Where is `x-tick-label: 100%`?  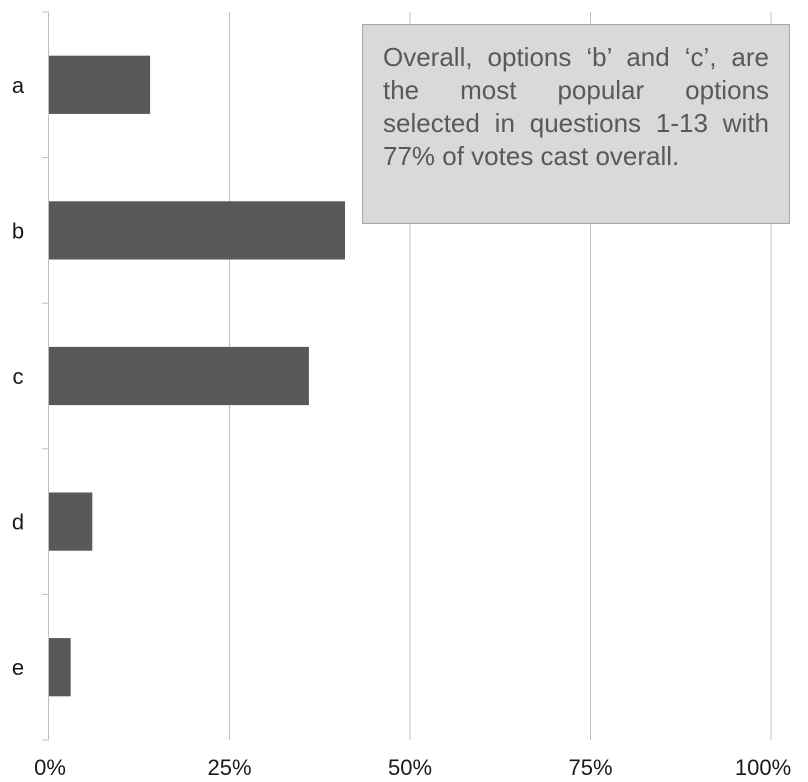 x-tick-label: 100% is located at coordinates (763, 767).